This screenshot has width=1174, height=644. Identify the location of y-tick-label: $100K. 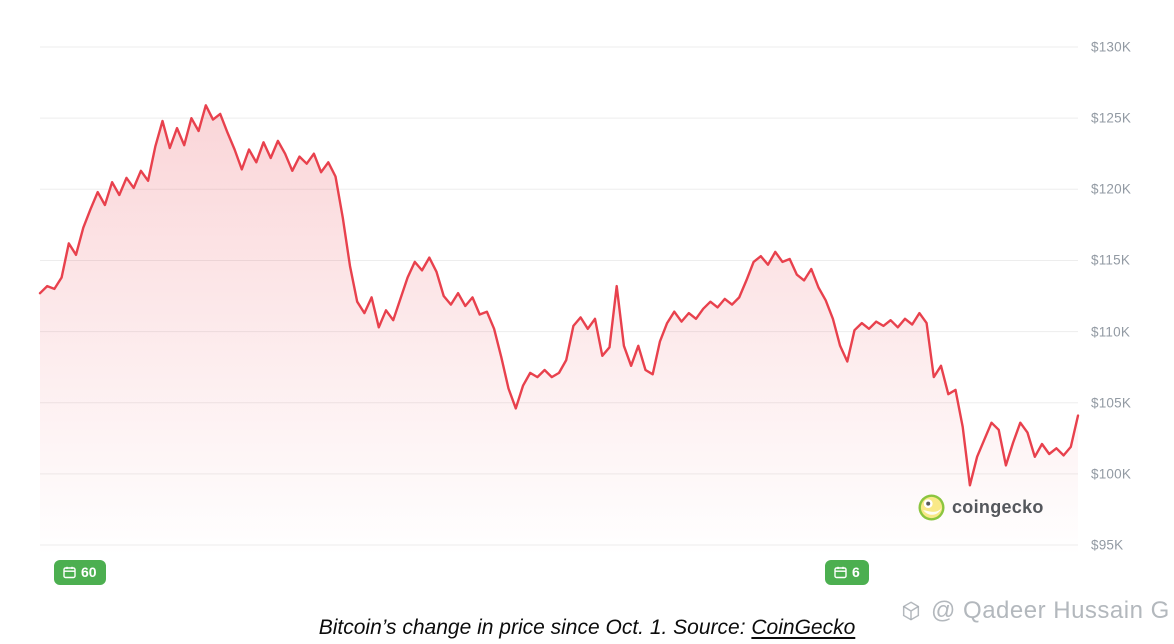
(1111, 474).